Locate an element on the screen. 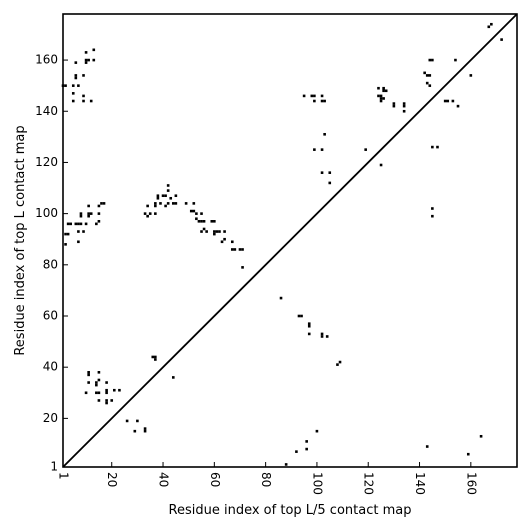  y-tick-label: 120 is located at coordinates (46, 162).